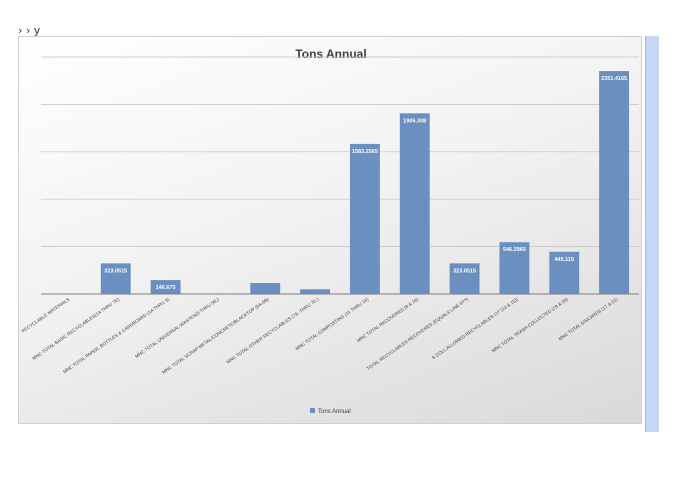 This screenshot has height=494, width=695. I want to click on chart-title: Tons Annual, so click(330, 54).